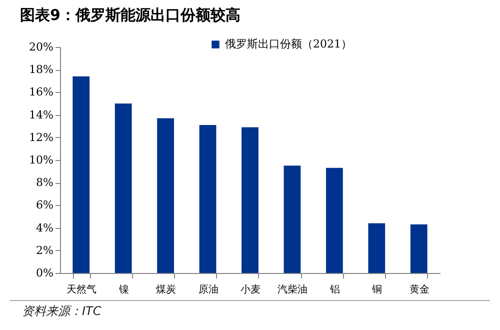 This screenshot has width=500, height=330. Describe the element at coordinates (62, 311) in the screenshot. I see `text: 资料来源：ITC` at that location.